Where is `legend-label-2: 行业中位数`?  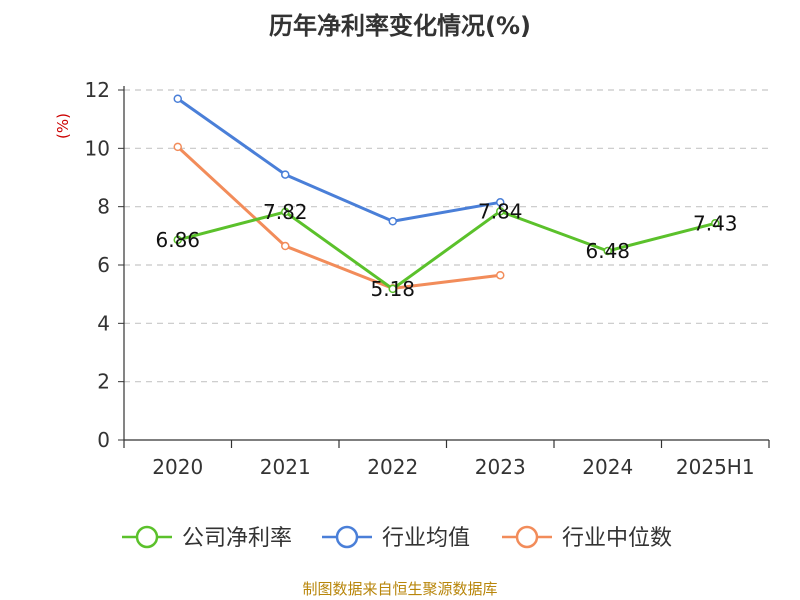 legend-label-2: 行业中位数 is located at coordinates (617, 538).